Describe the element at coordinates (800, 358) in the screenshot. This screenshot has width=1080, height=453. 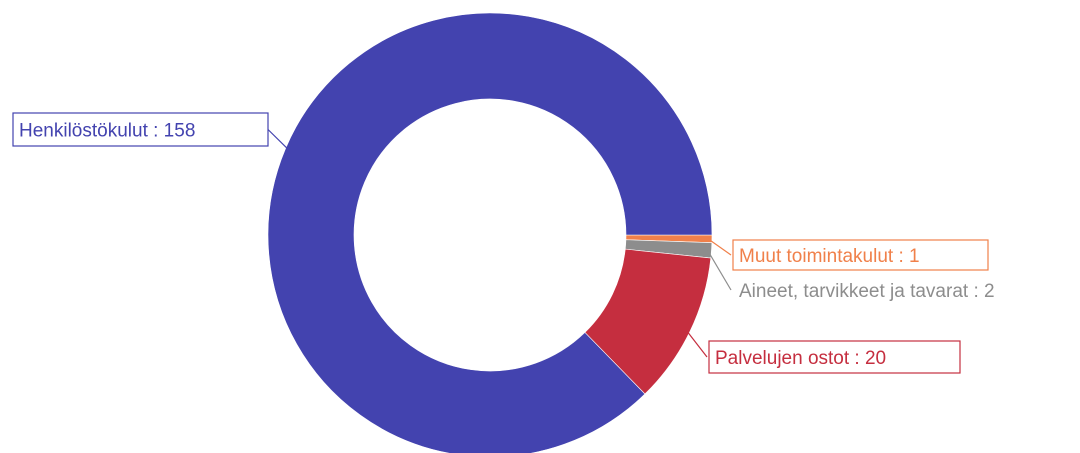
I see `slice-label: Palvelujen ostot : 20` at that location.